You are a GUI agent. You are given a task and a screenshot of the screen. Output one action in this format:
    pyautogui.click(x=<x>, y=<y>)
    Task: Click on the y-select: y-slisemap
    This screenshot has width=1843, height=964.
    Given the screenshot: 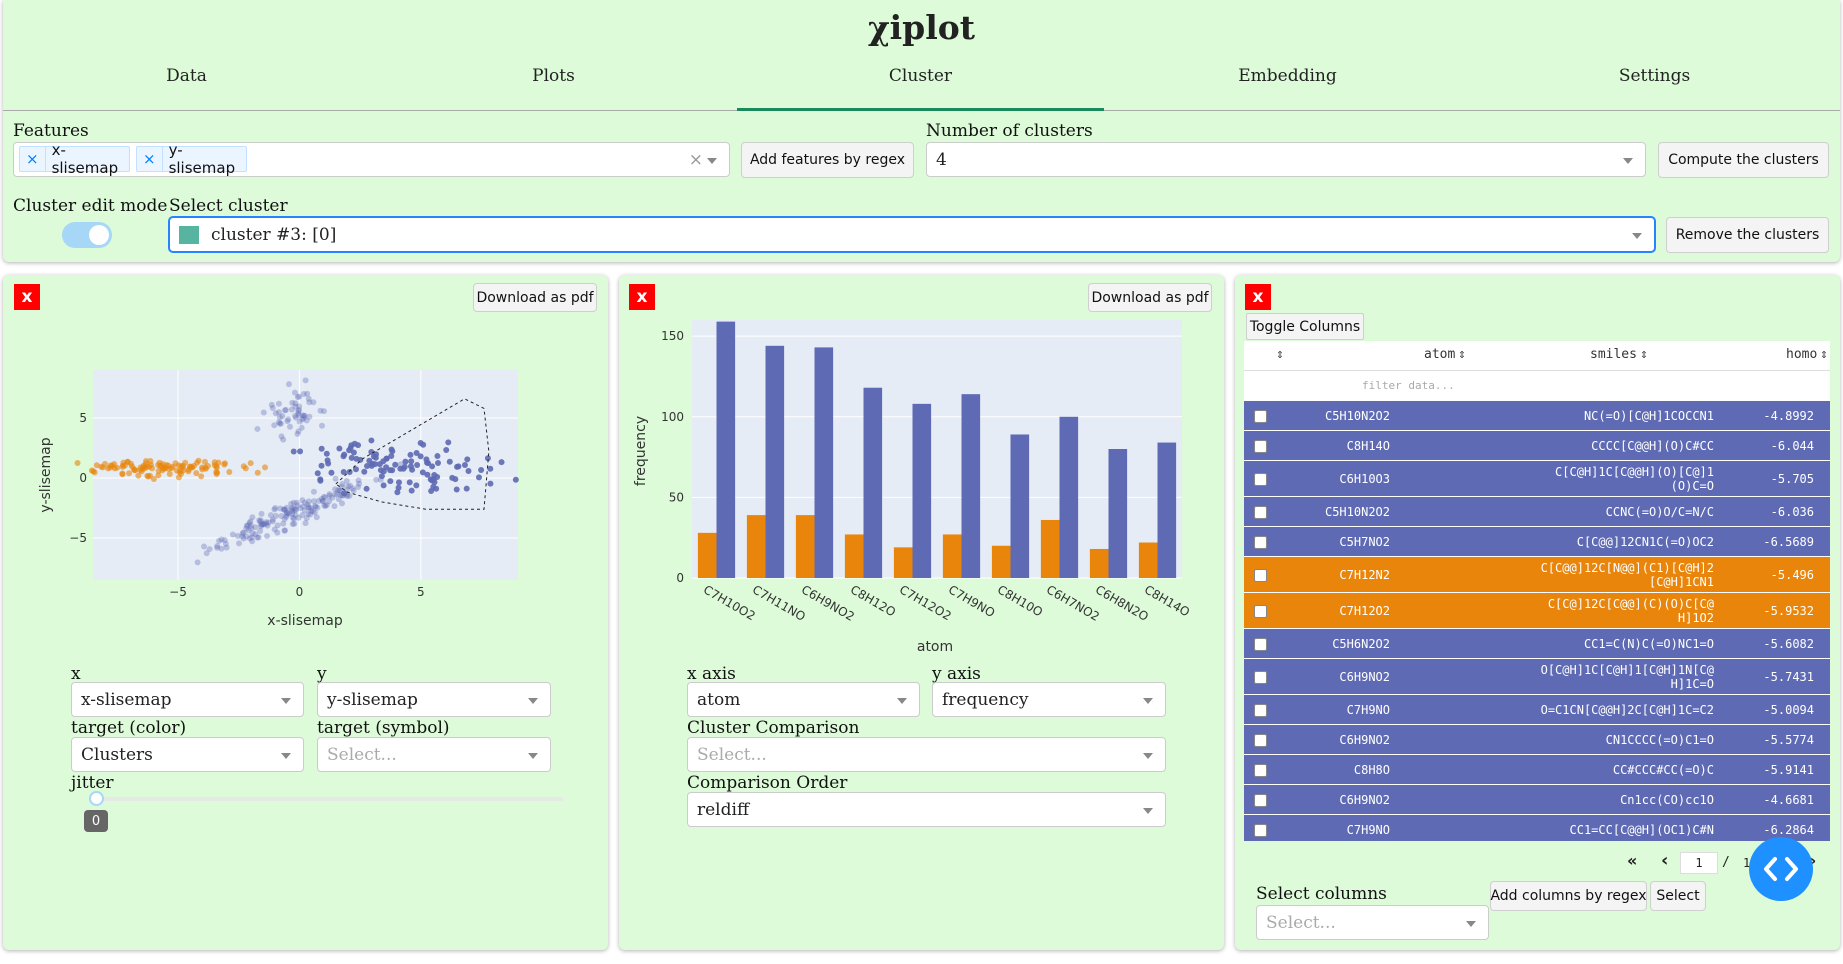 What is the action you would take?
    pyautogui.click(x=434, y=699)
    